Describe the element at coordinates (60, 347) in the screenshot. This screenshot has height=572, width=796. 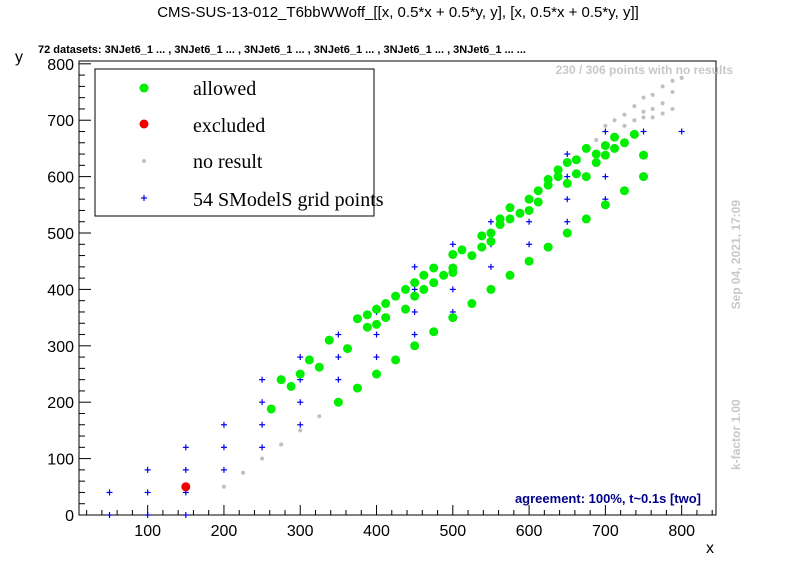
I see `y-tick-label: 300` at that location.